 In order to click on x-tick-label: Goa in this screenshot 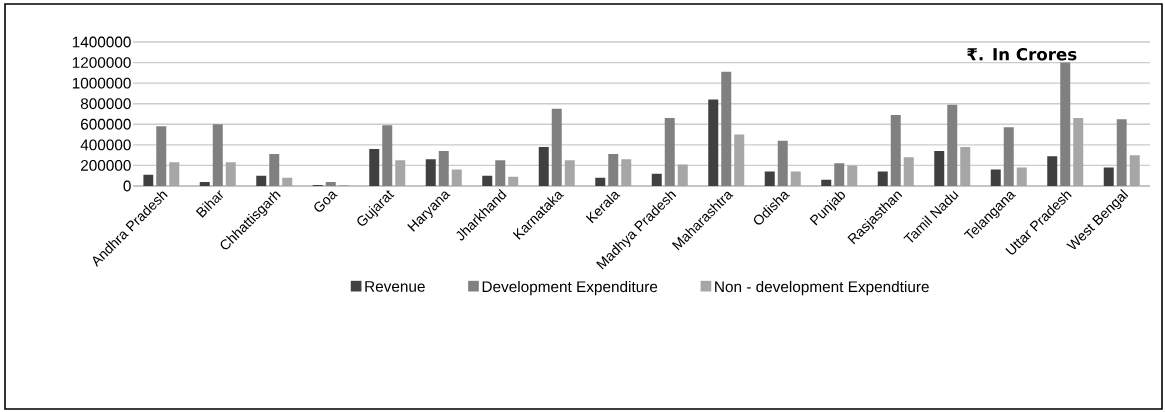, I will do `click(326, 201)`.